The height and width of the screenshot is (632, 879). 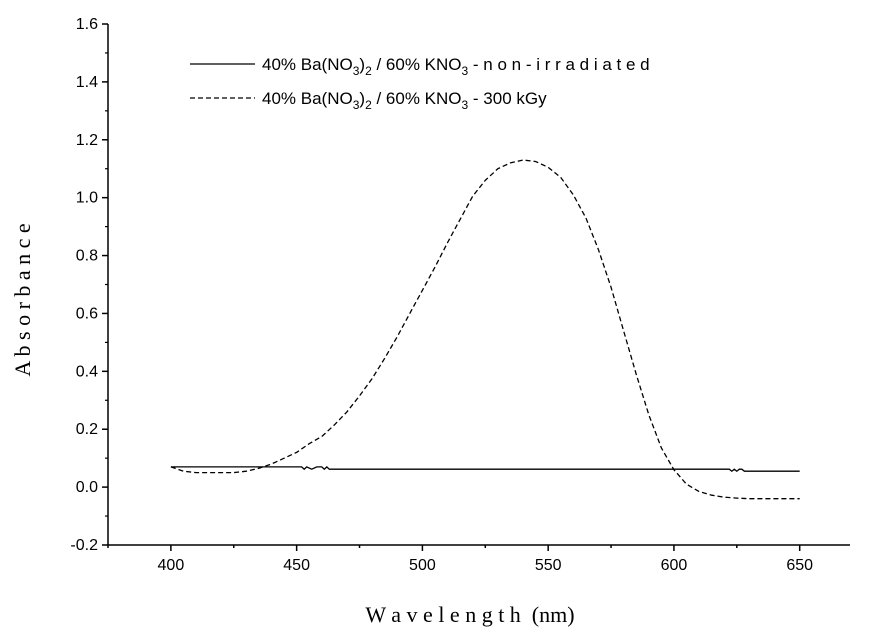 I want to click on x-tick-label: 450, so click(x=296, y=565).